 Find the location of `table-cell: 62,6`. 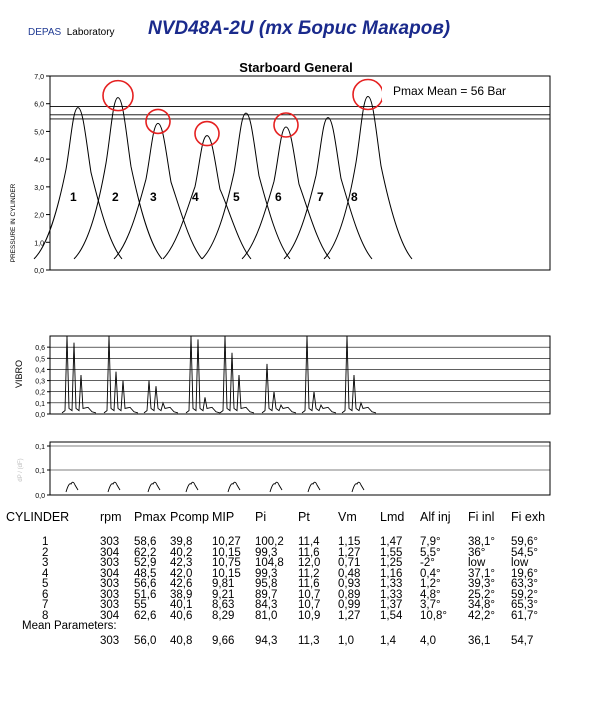

table-cell: 62,6 is located at coordinates (145, 615).